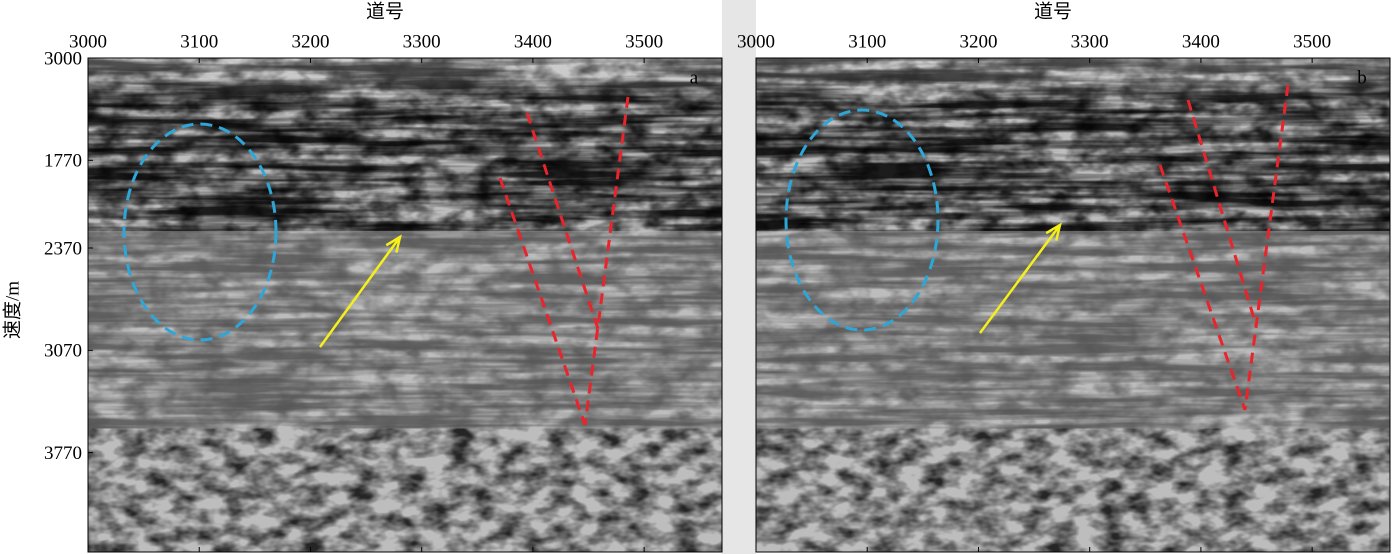  Describe the element at coordinates (12, 310) in the screenshot. I see `y-axis-title: 速度/m` at that location.